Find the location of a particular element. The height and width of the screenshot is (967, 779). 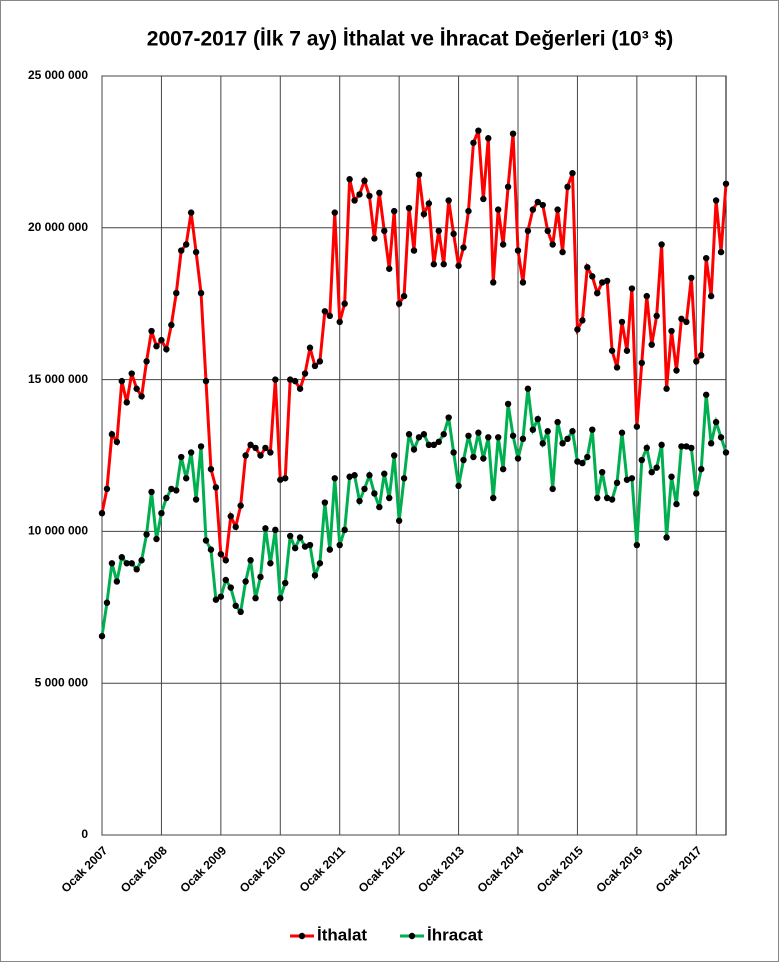

legend-label: İthalat is located at coordinates (342, 934).